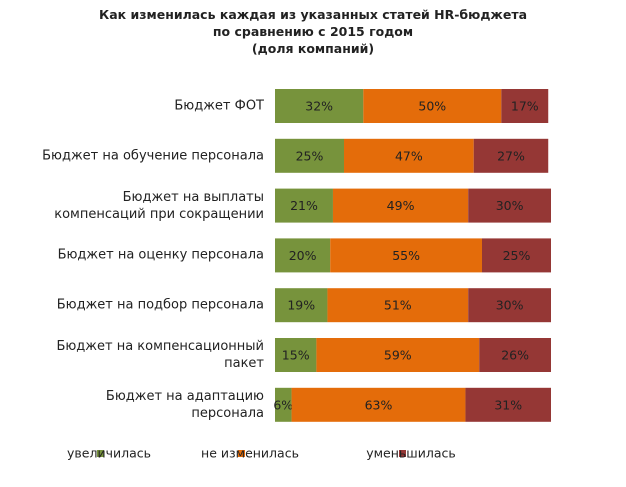  I want to click on value-label: 15%, so click(296, 355).